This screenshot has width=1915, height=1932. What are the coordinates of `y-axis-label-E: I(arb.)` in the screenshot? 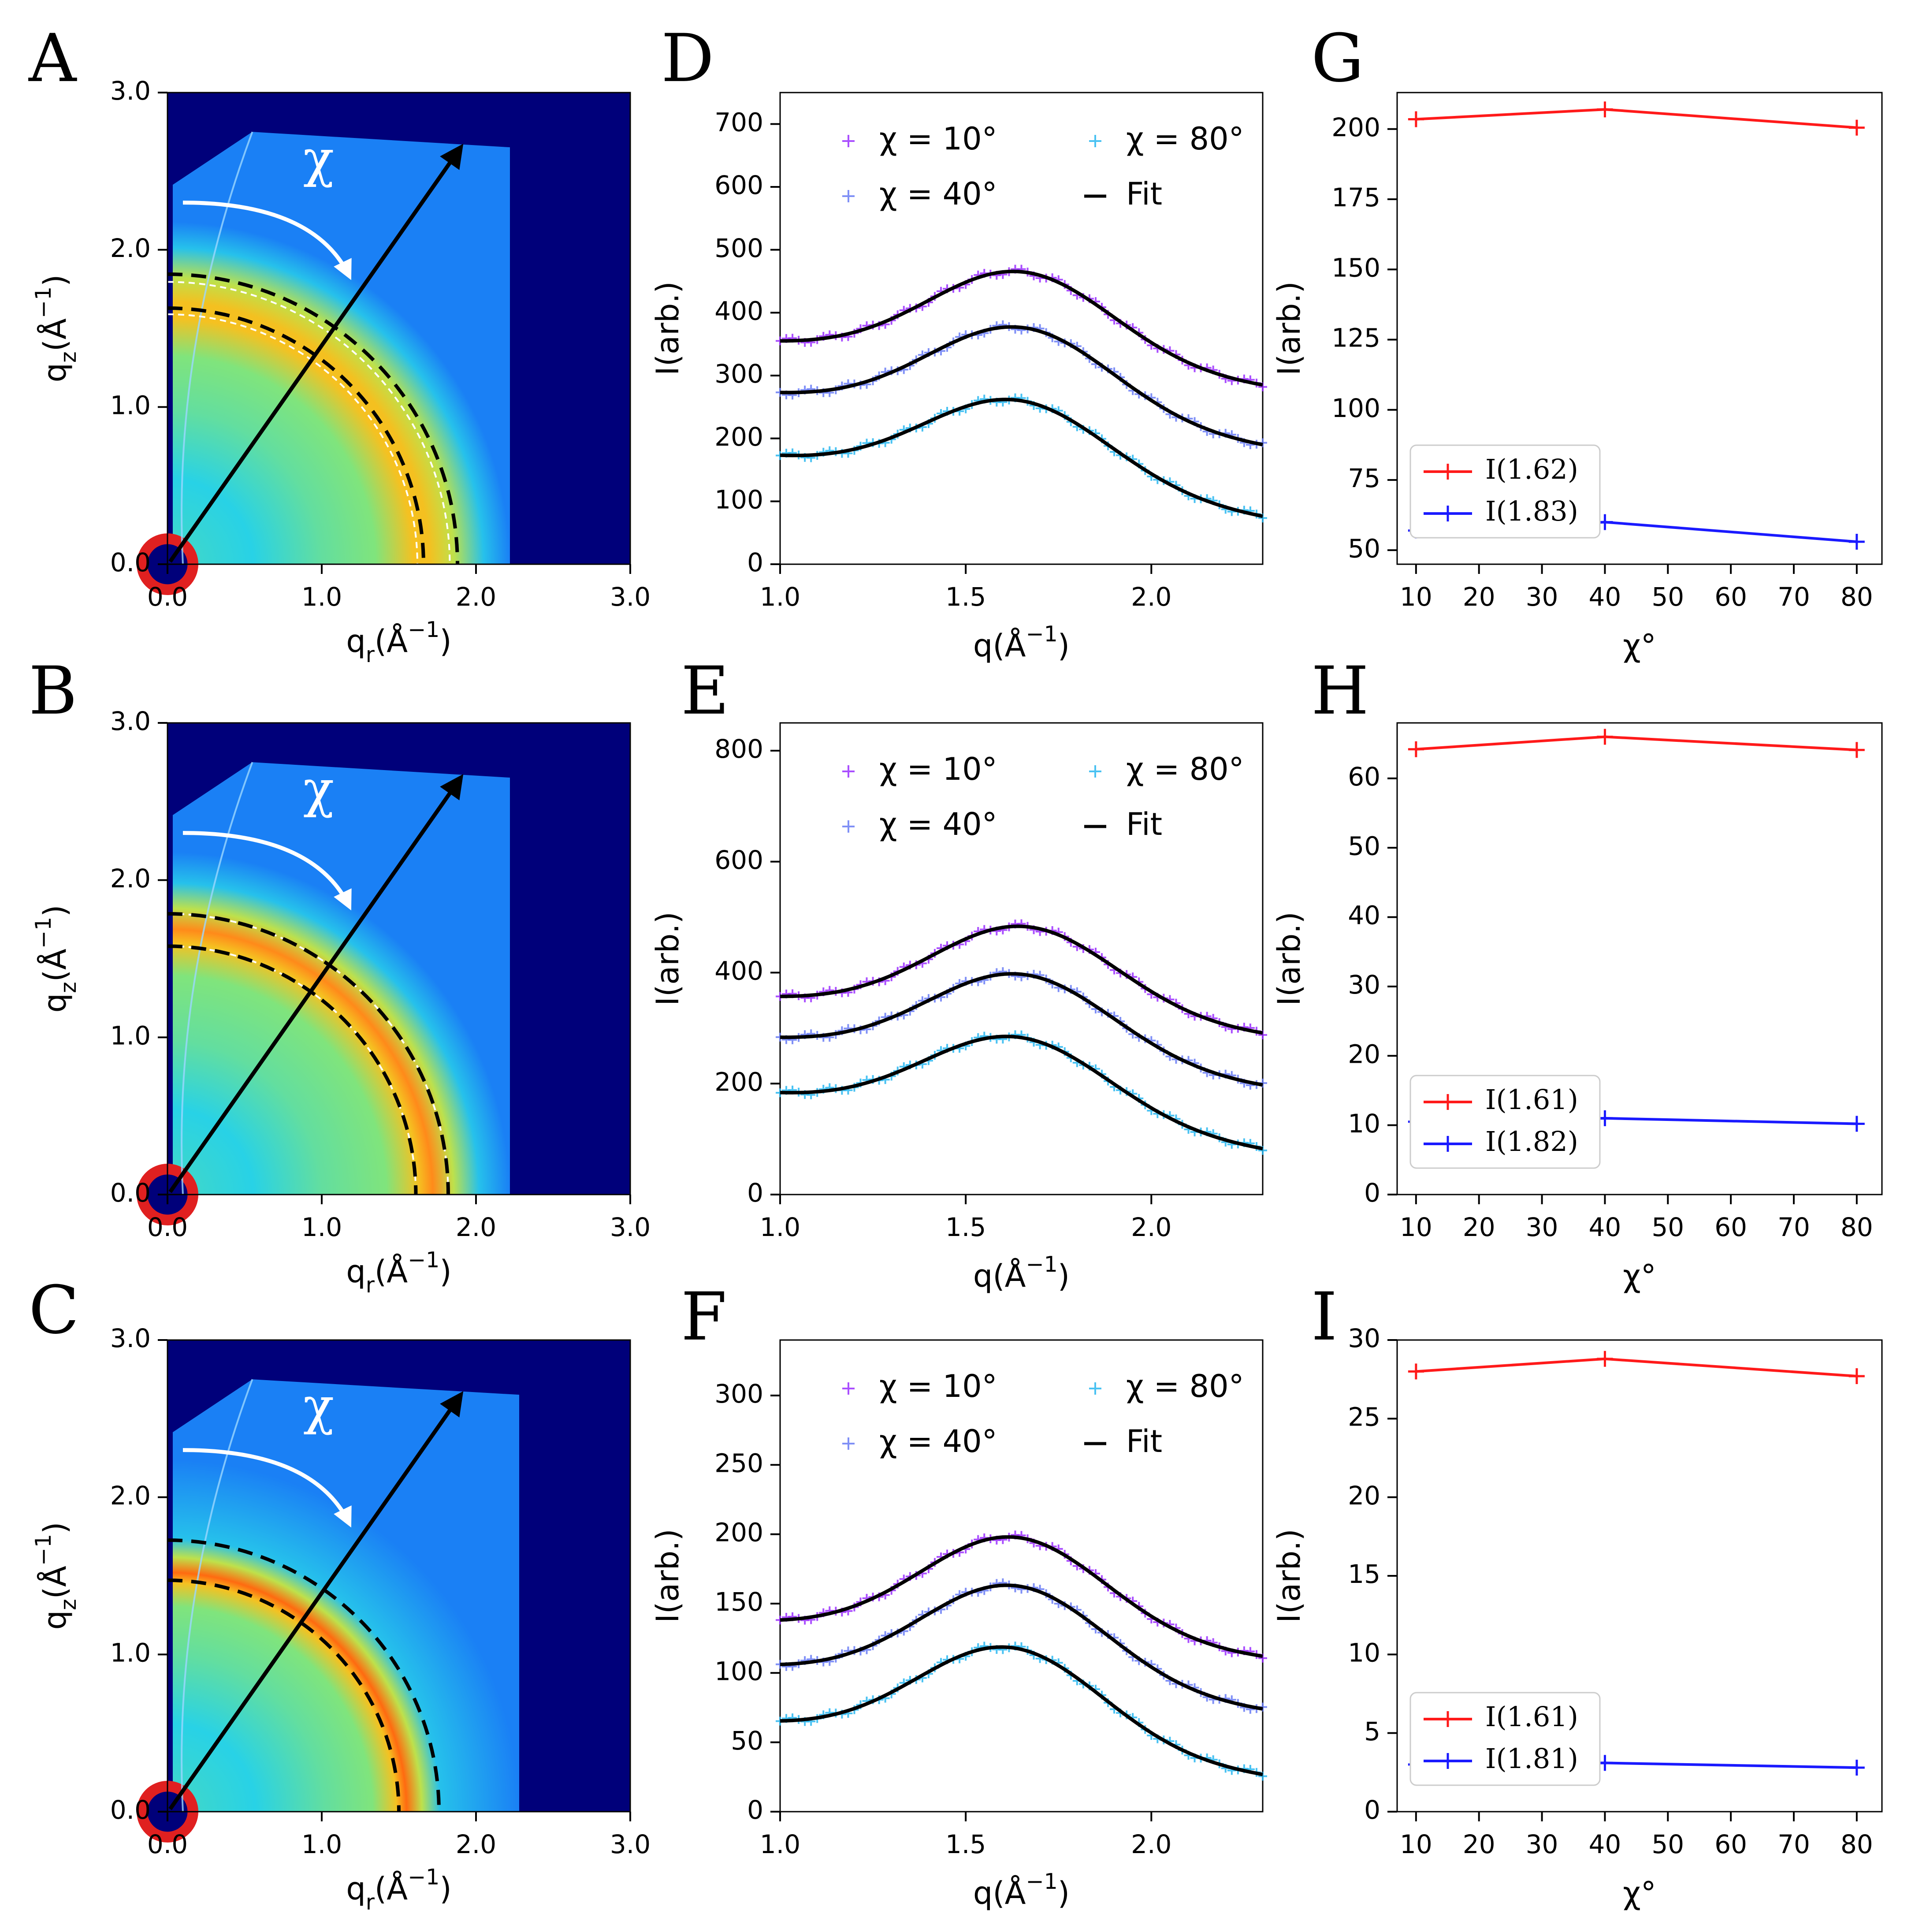 It's located at (668, 959).